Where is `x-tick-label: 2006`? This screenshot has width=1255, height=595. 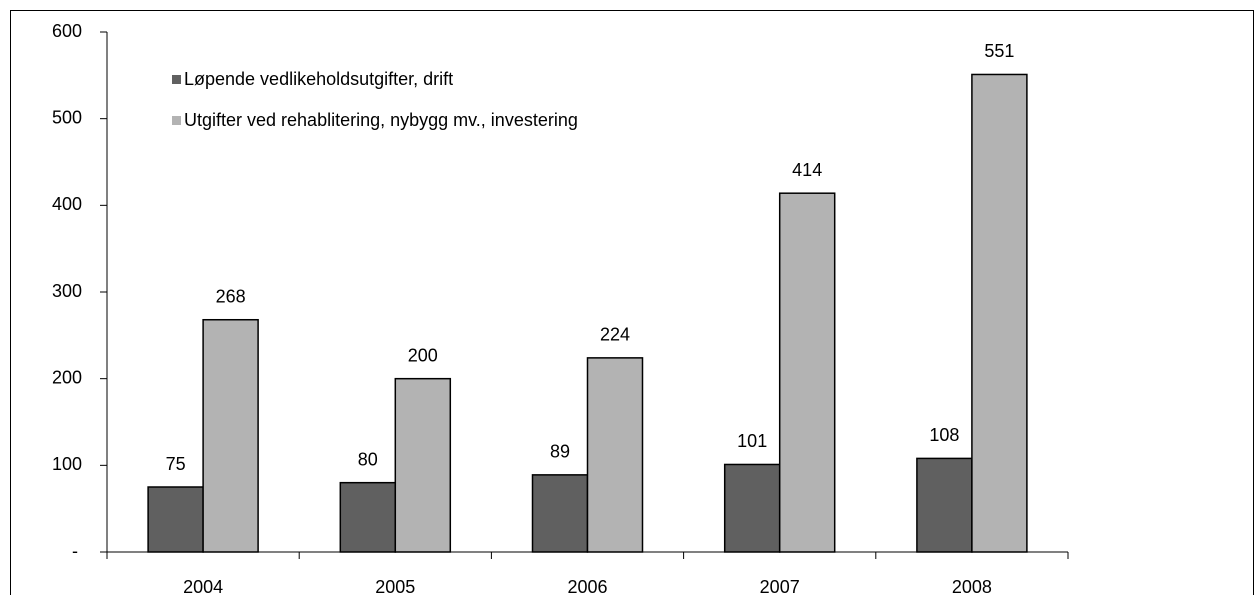
x-tick-label: 2006 is located at coordinates (587, 586).